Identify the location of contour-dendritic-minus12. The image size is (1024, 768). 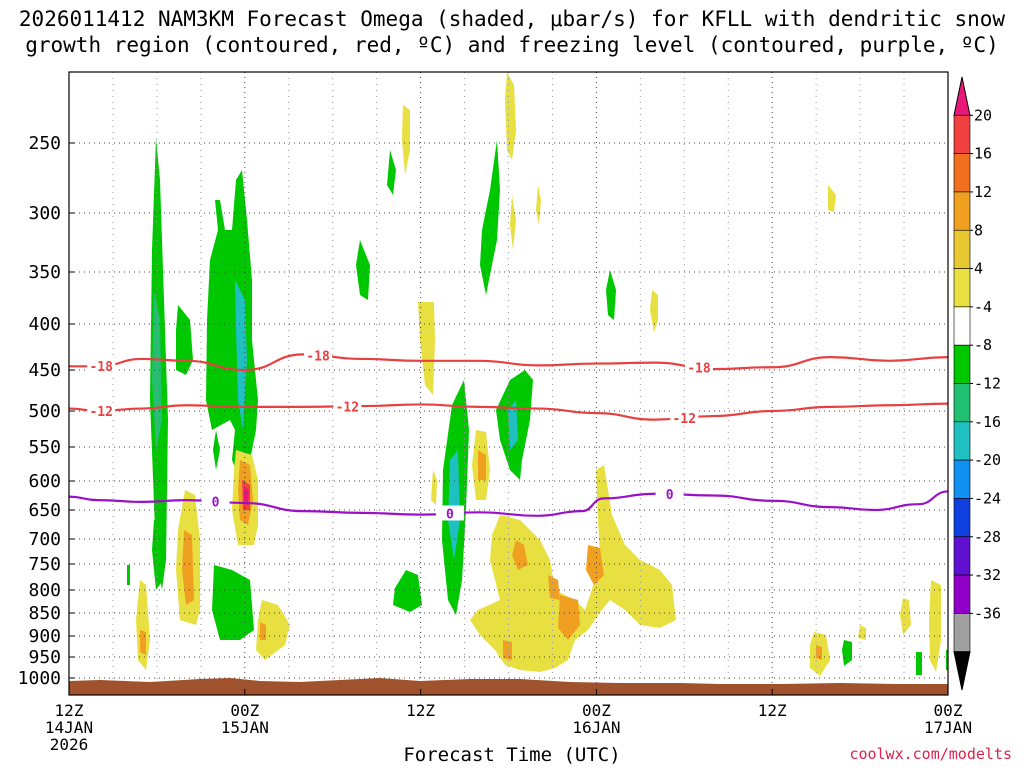
(508, 411).